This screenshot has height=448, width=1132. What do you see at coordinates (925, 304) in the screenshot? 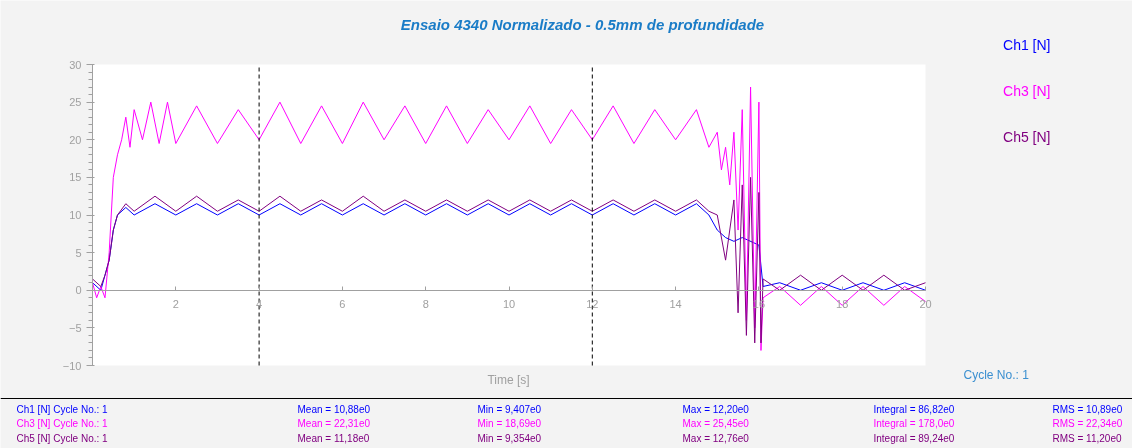
I see `x-tick-label: 20` at bounding box center [925, 304].